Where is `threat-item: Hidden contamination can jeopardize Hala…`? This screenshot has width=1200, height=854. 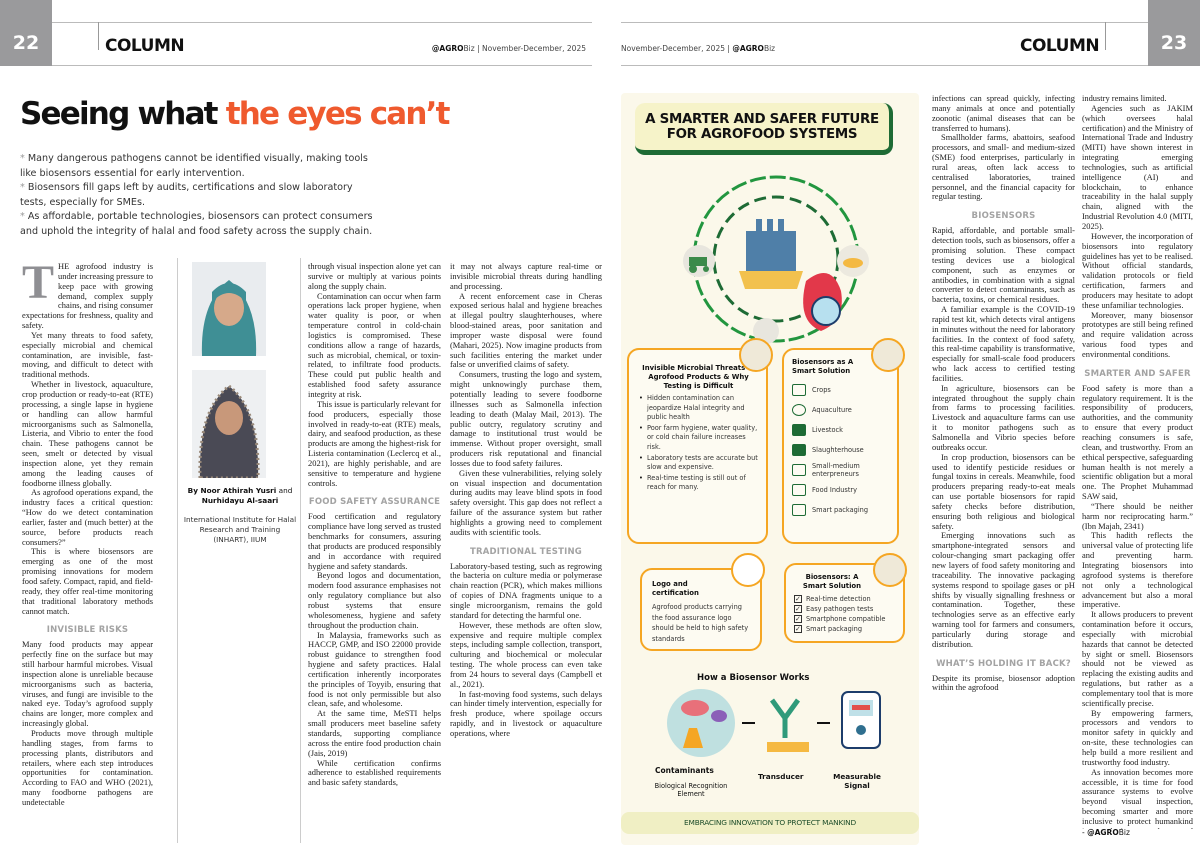
threat-item: Hidden contamination can jeopardize Hala… is located at coordinates (698, 408).